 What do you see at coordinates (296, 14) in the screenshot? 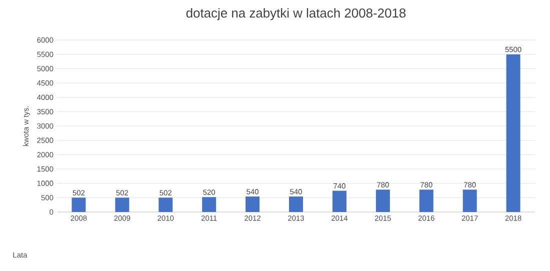
I see `chart-title: dotacje na zabytki w latach 2008-2018` at bounding box center [296, 14].